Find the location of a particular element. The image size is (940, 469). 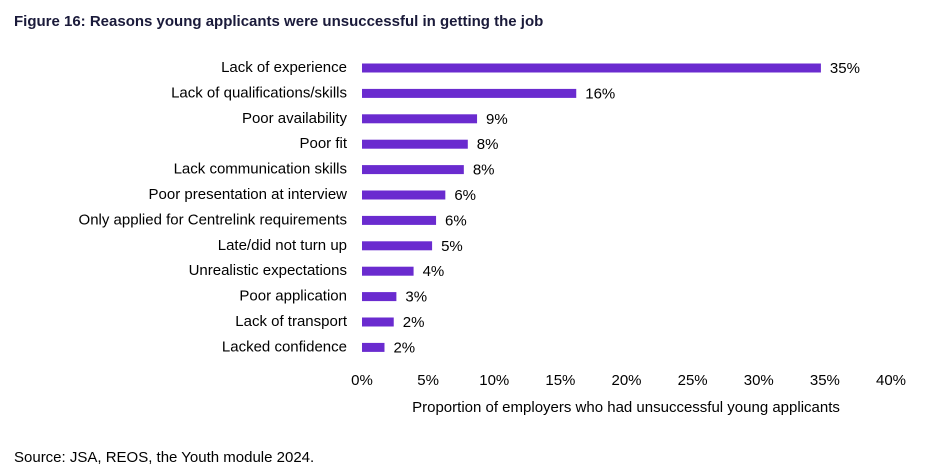

x-tick-label: 35% is located at coordinates (825, 380).